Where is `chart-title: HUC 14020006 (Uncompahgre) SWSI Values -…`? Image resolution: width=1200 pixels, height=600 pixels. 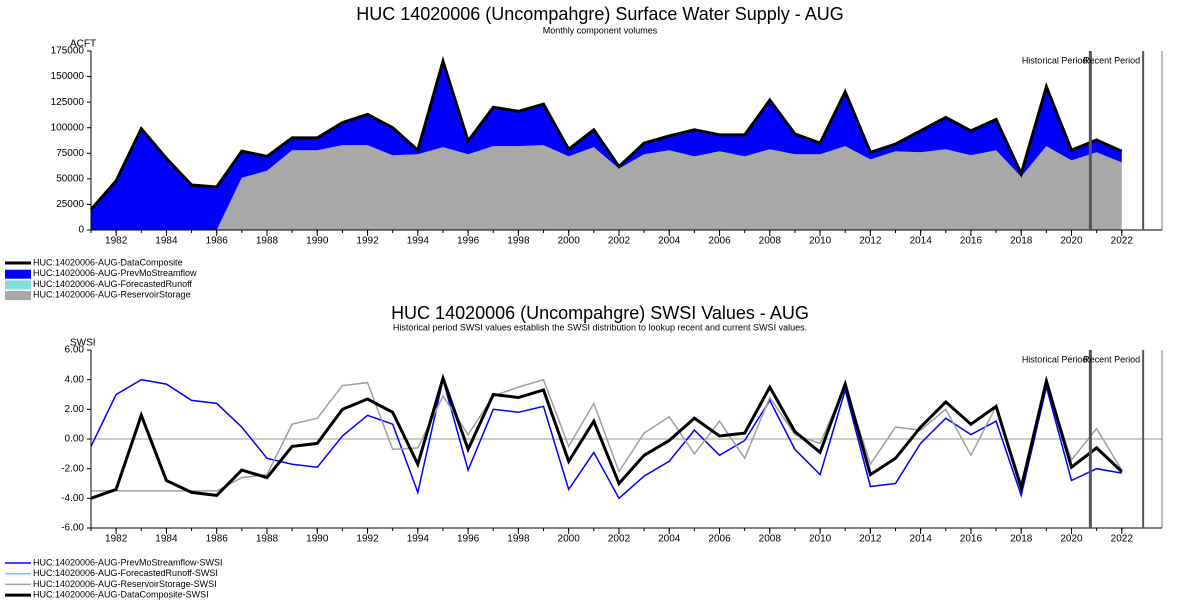
chart-title: HUC 14020006 (Uncompahgre) SWSI Values -… is located at coordinates (600, 313).